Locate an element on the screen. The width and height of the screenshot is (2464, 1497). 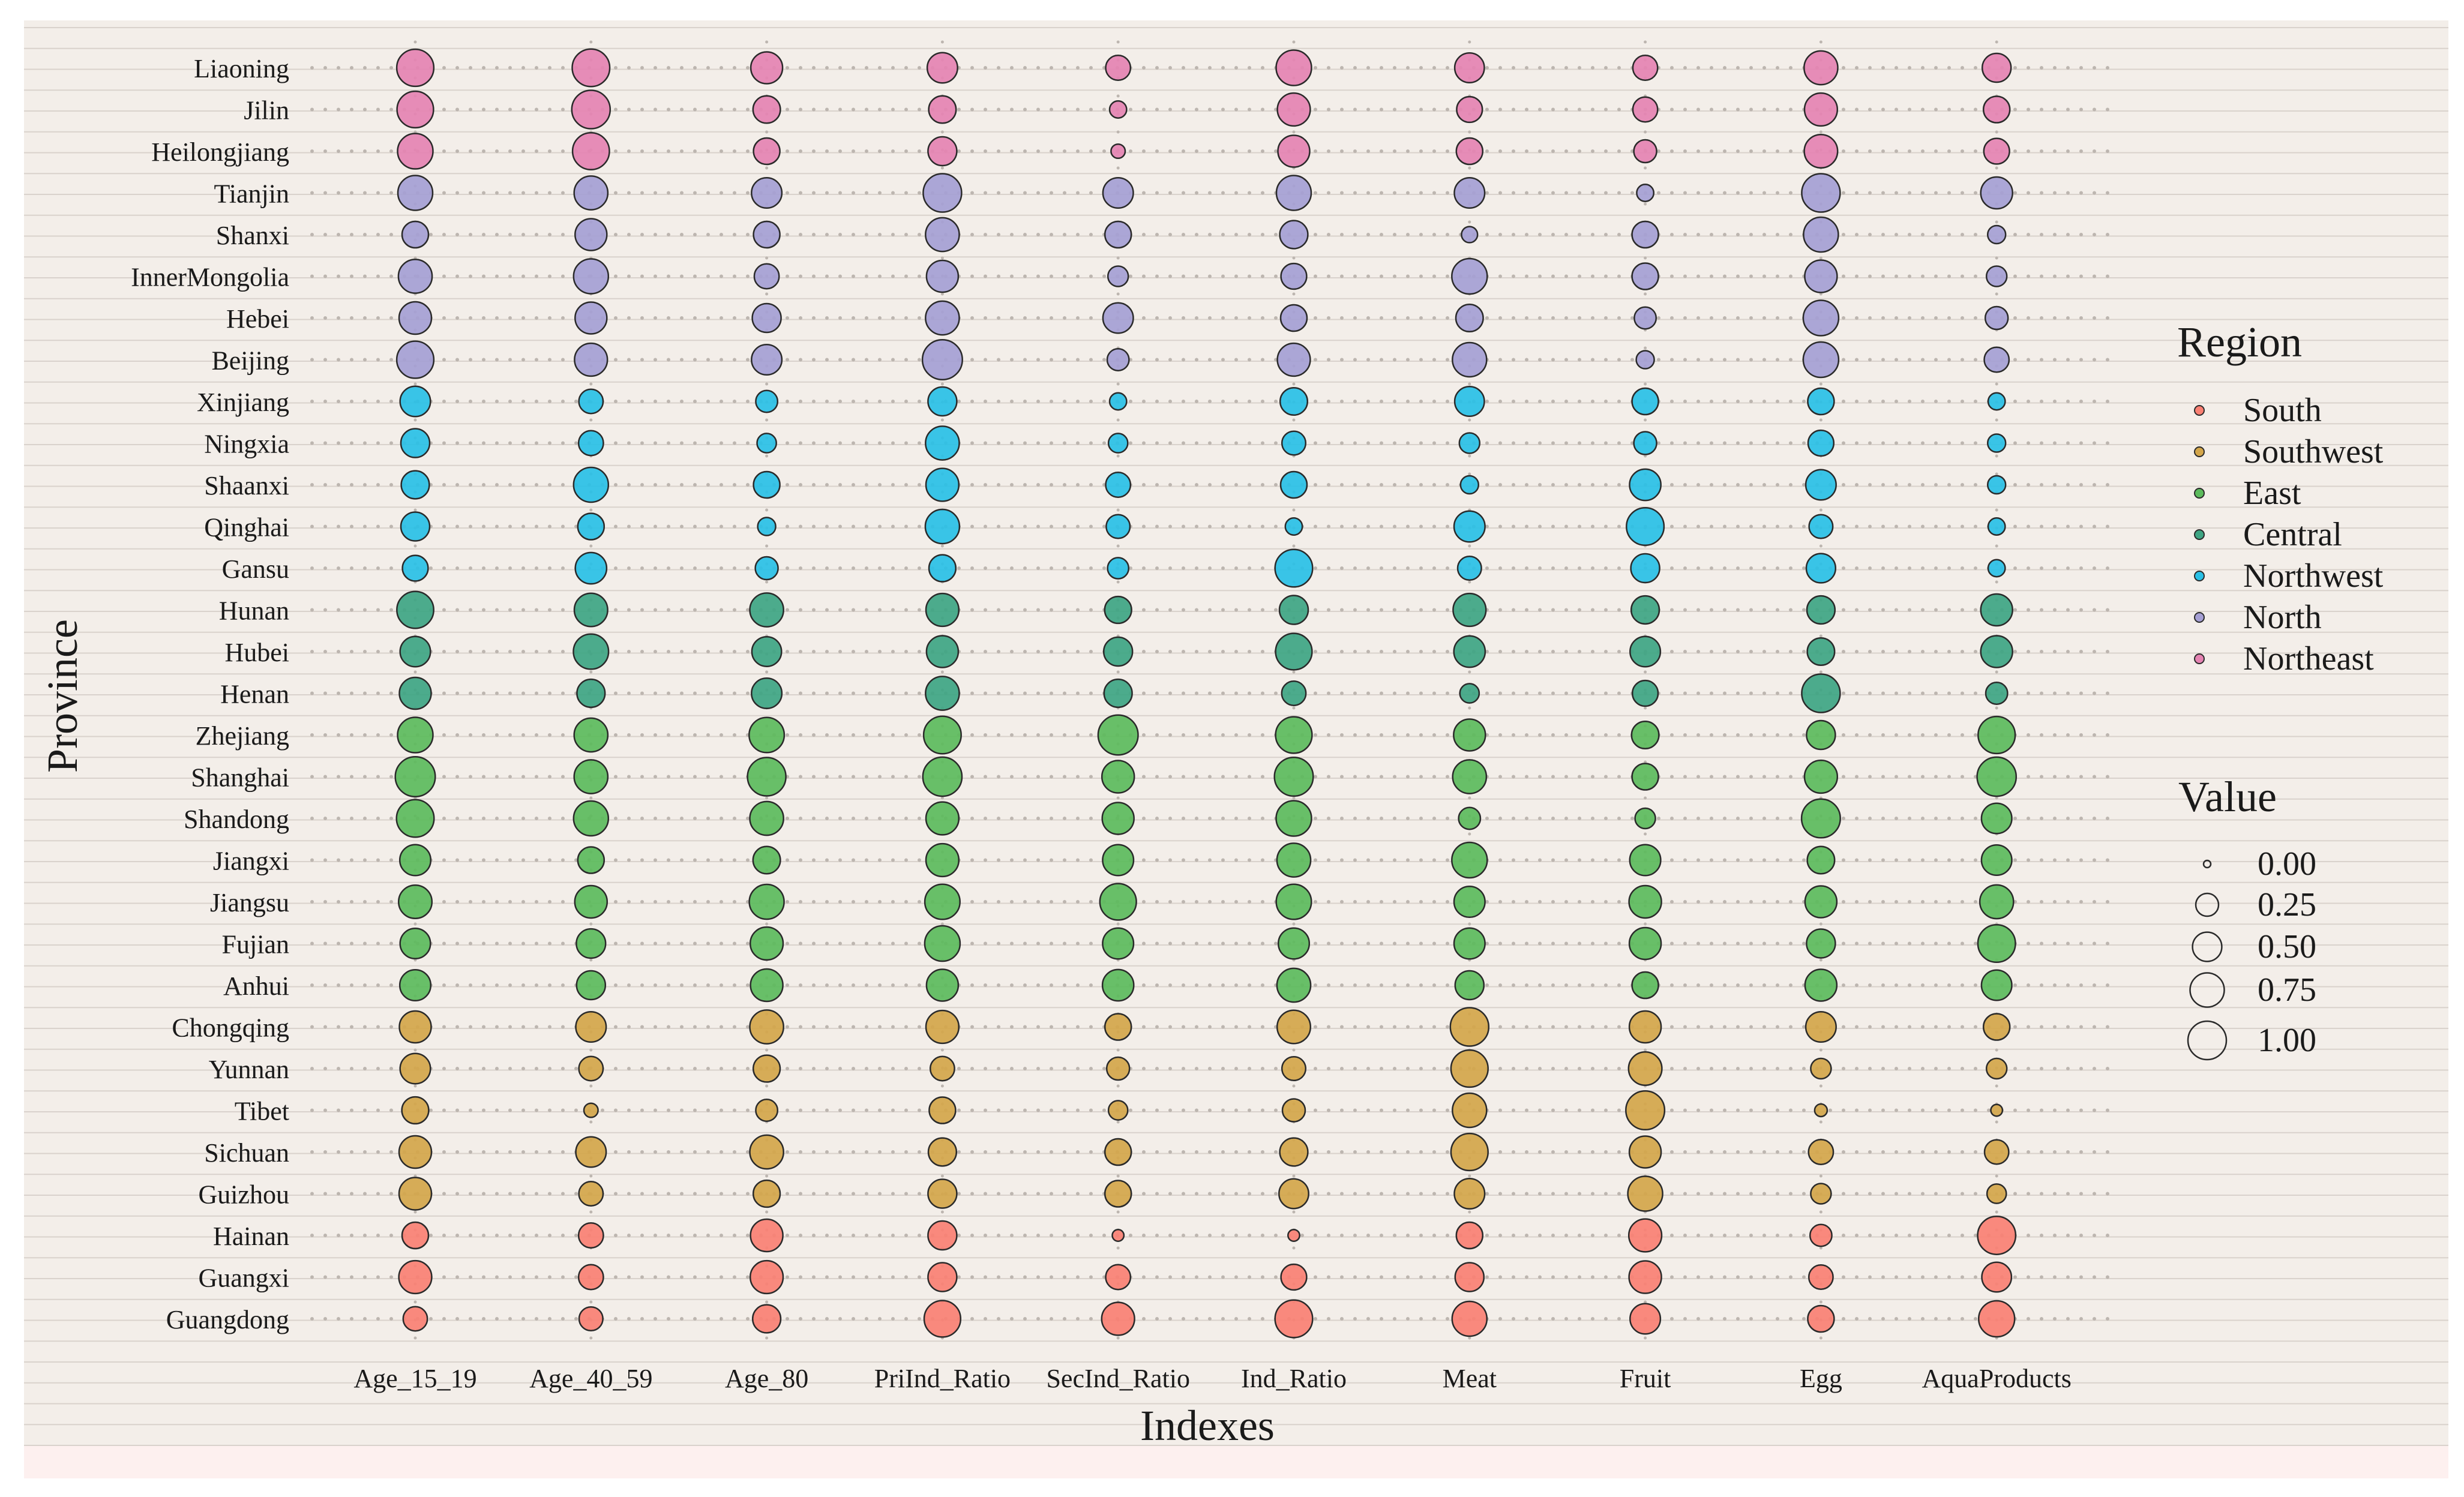
y-tick-hainan: Hainan is located at coordinates (251, 1236).